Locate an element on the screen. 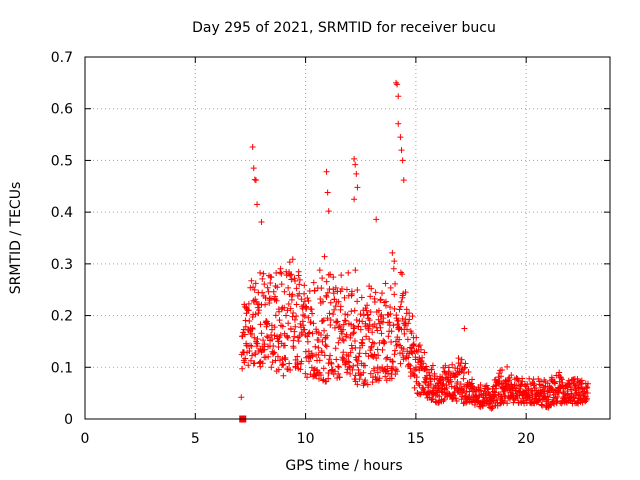  y-tick-label: 0.6 is located at coordinates (62, 110).